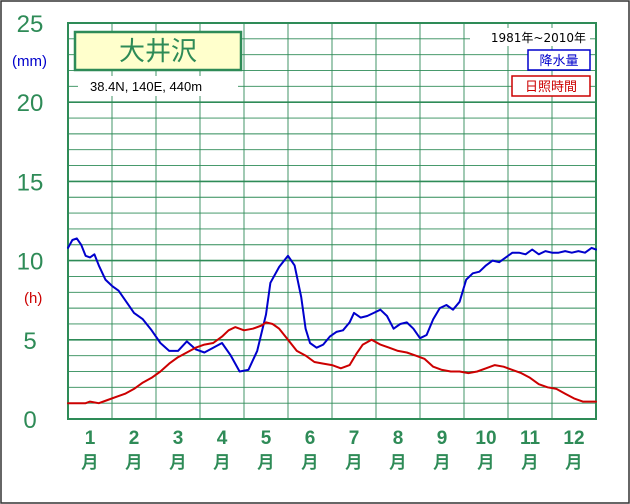  I want to click on x-tick-label-month: 11, so click(530, 438).